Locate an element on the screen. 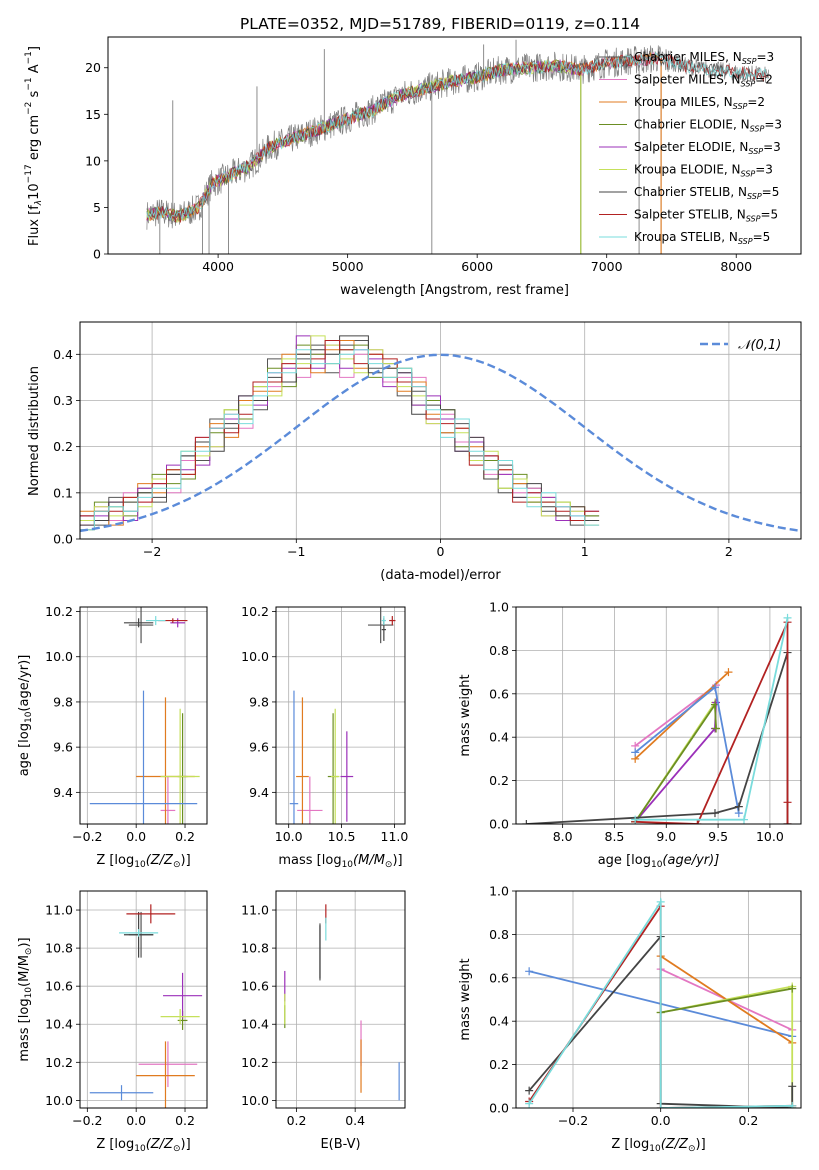 This screenshot has height=1170, width=819. x-tick-label: 10.5 is located at coordinates (342, 836).